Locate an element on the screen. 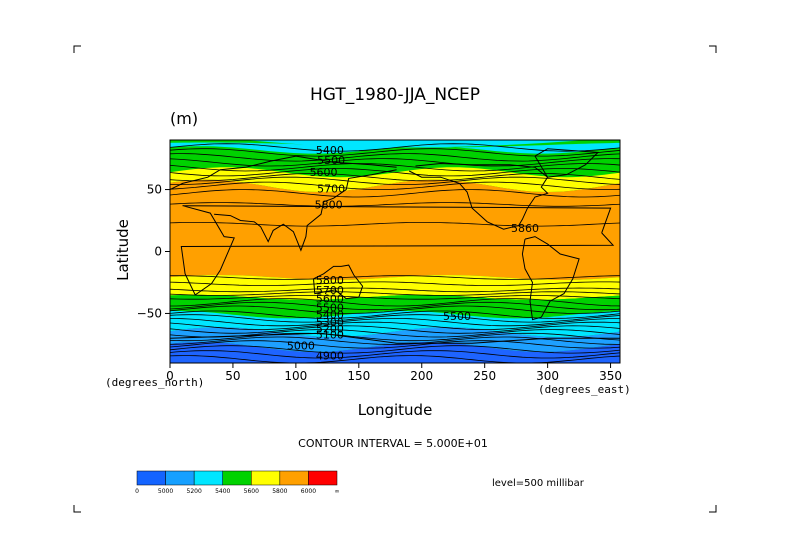 The height and width of the screenshot is (558, 789). y-axis-title: Latitude is located at coordinates (123, 250).